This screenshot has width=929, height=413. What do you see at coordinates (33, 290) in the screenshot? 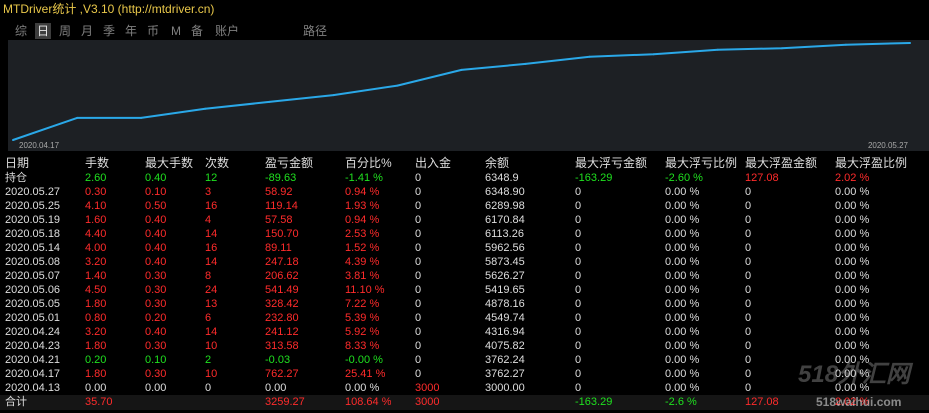
I see `cell-date: 2020.05.06` at bounding box center [33, 290].